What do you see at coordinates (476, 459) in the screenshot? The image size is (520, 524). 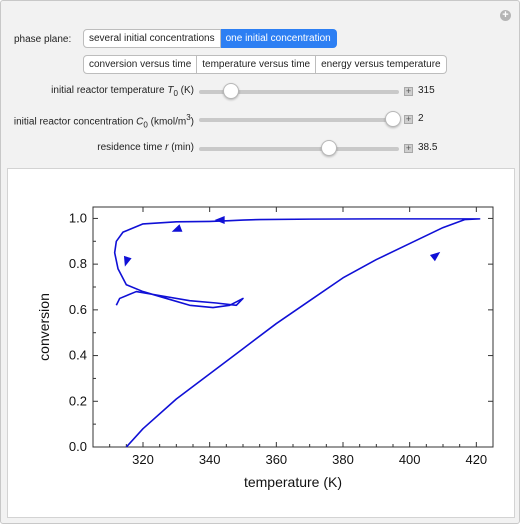 I see `x-tick-label: 420` at bounding box center [476, 459].